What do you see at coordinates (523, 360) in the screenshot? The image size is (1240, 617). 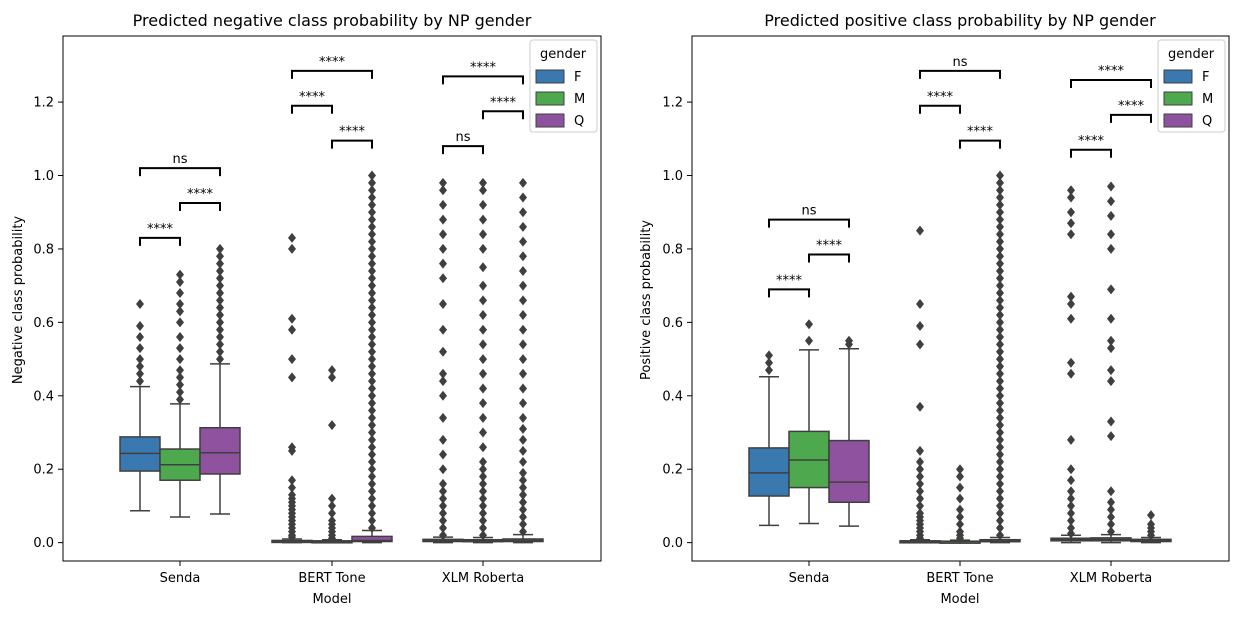 I see `box-xlm-roberta-q` at bounding box center [523, 360].